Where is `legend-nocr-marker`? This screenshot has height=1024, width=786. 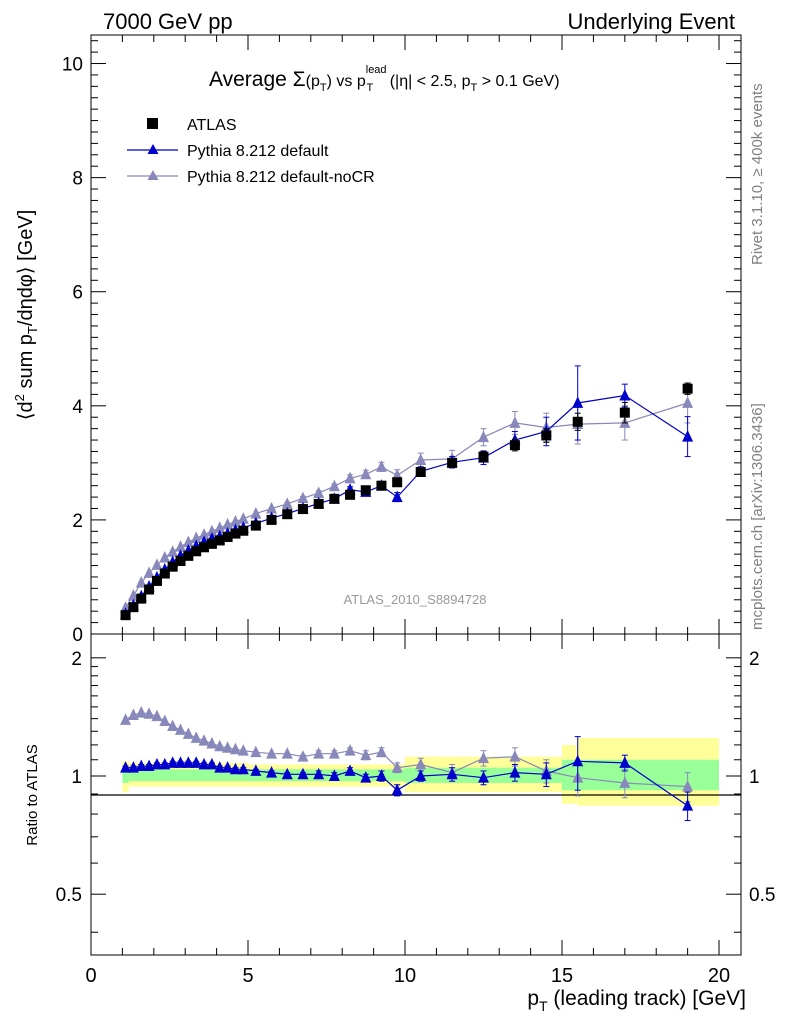 legend-nocr-marker is located at coordinates (153, 175).